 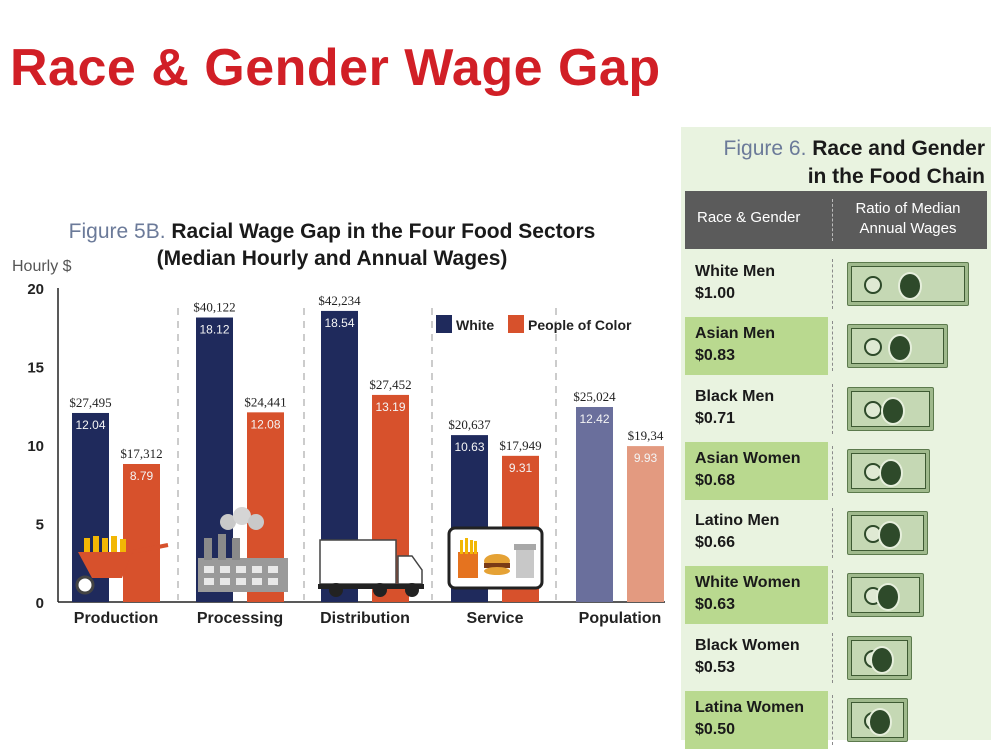 I want to click on bar-people-of-color, so click(x=141, y=532).